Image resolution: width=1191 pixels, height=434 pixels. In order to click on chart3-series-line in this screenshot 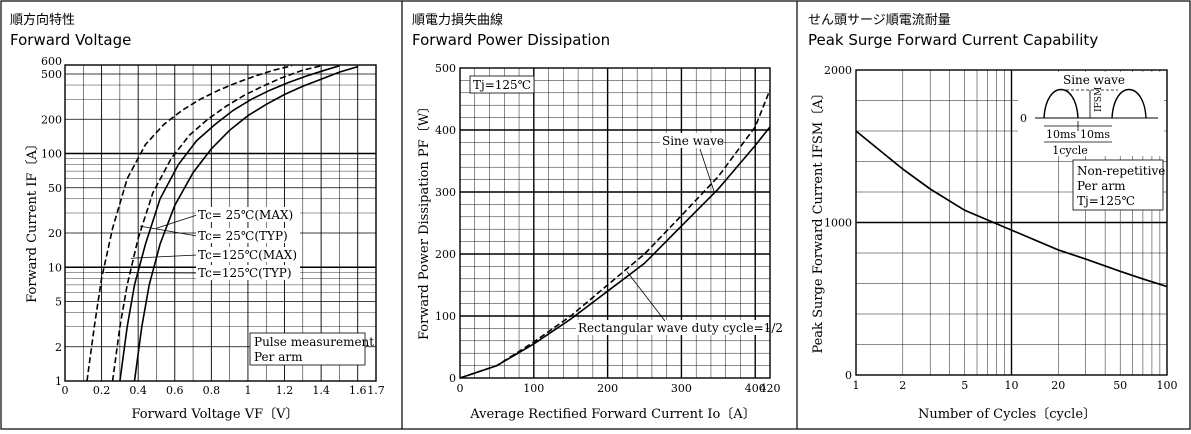, I will do `click(1011, 209)`.